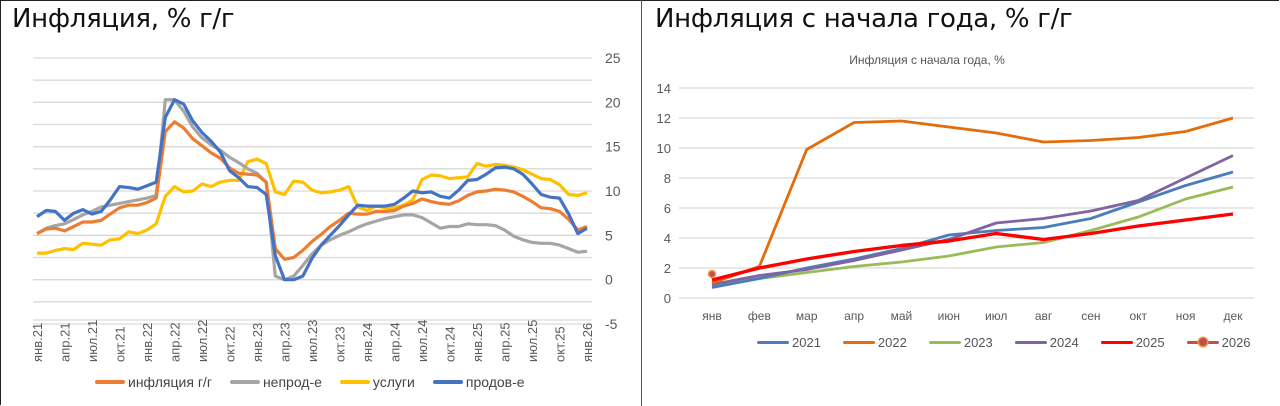 The width and height of the screenshot is (1280, 406). What do you see at coordinates (532, 341) in the screenshot?
I see `x-tick-label: июл.25` at bounding box center [532, 341].